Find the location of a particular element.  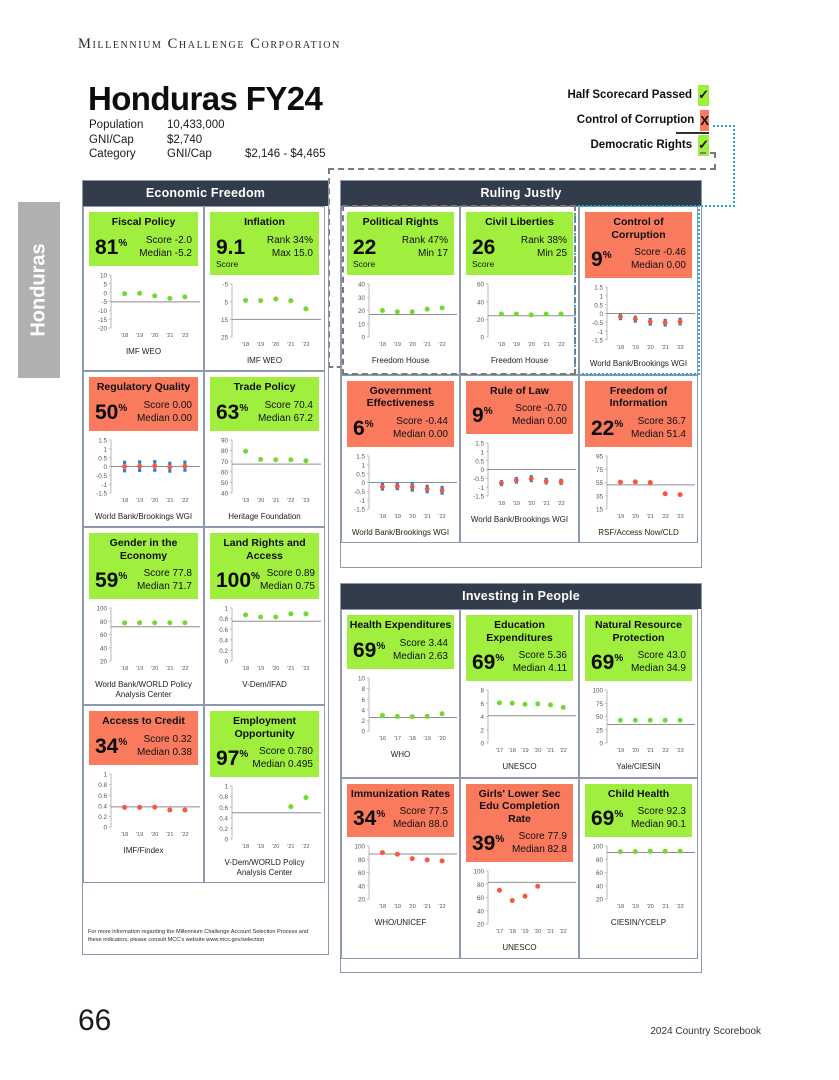

indicator-header-inflation: Inflation 9.1 Score Rank 34% Max 15.0 is located at coordinates (264, 243).